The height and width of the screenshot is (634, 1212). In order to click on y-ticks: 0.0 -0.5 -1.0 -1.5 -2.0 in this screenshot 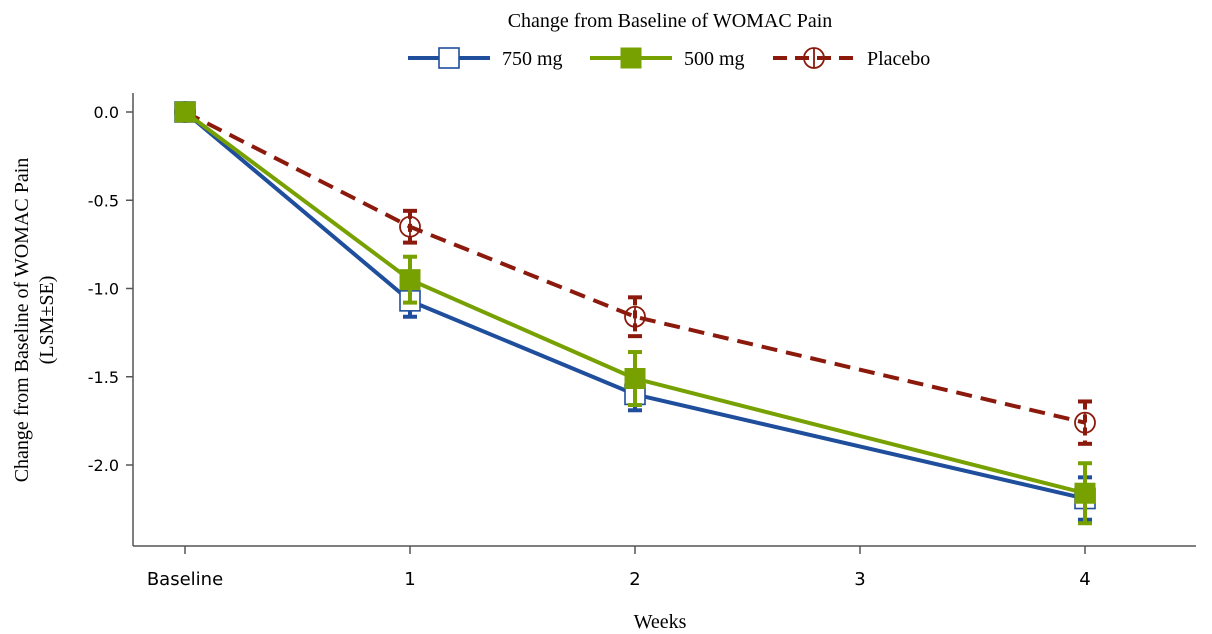, I will do `click(110, 289)`.